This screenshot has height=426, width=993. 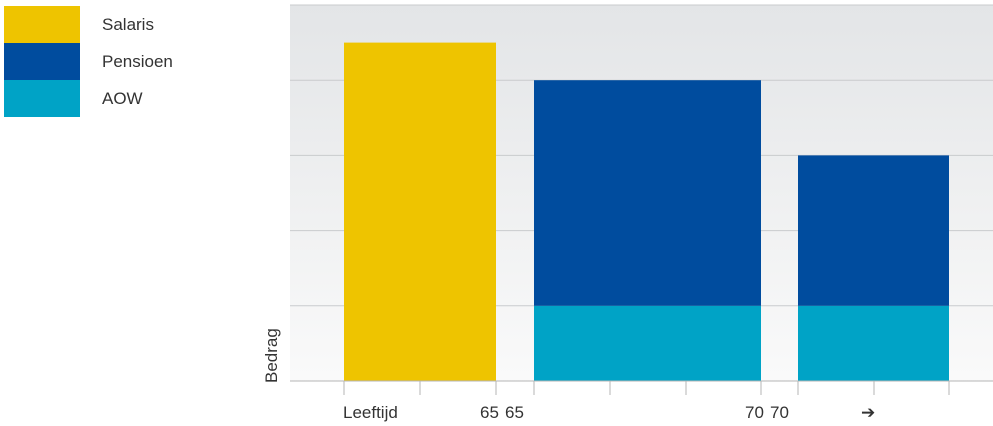 I want to click on legend-item-aow: AOW, so click(x=88, y=98).